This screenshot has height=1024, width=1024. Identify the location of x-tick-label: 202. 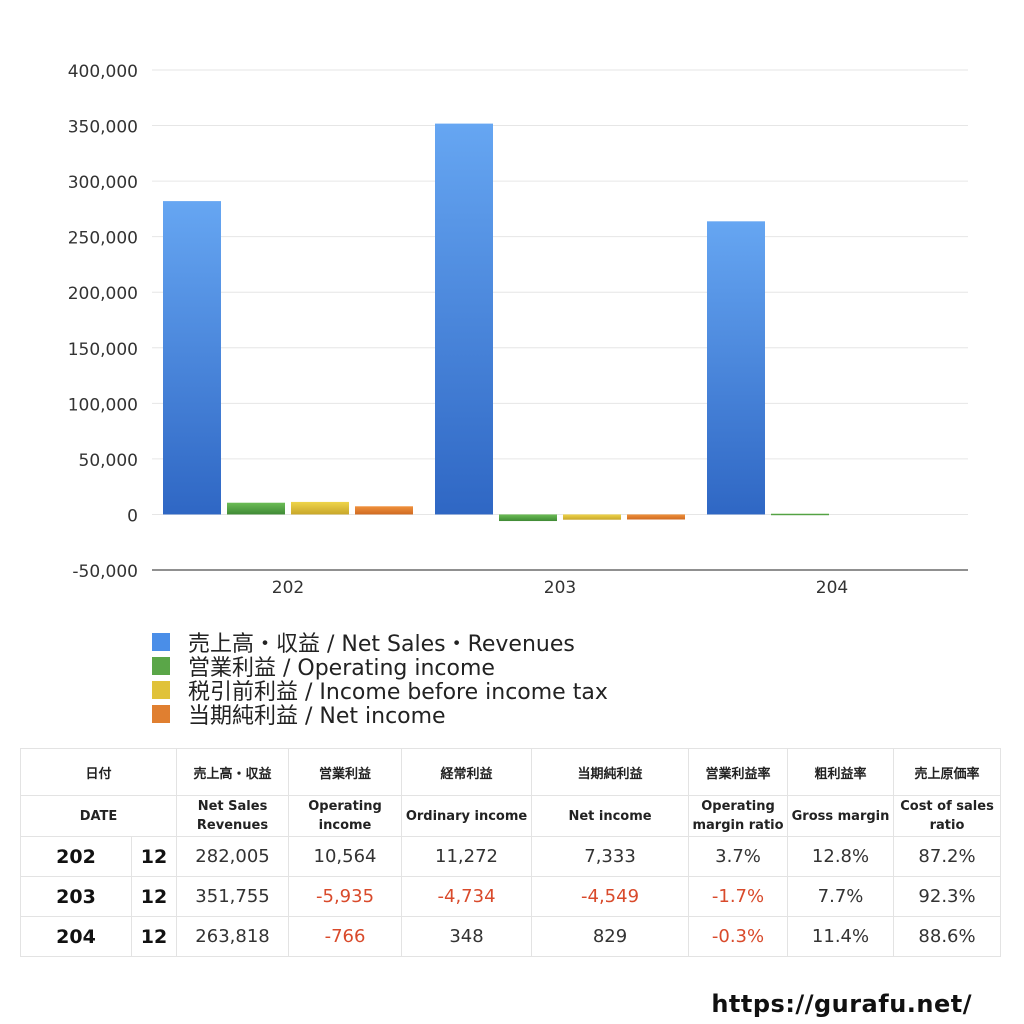
(288, 588).